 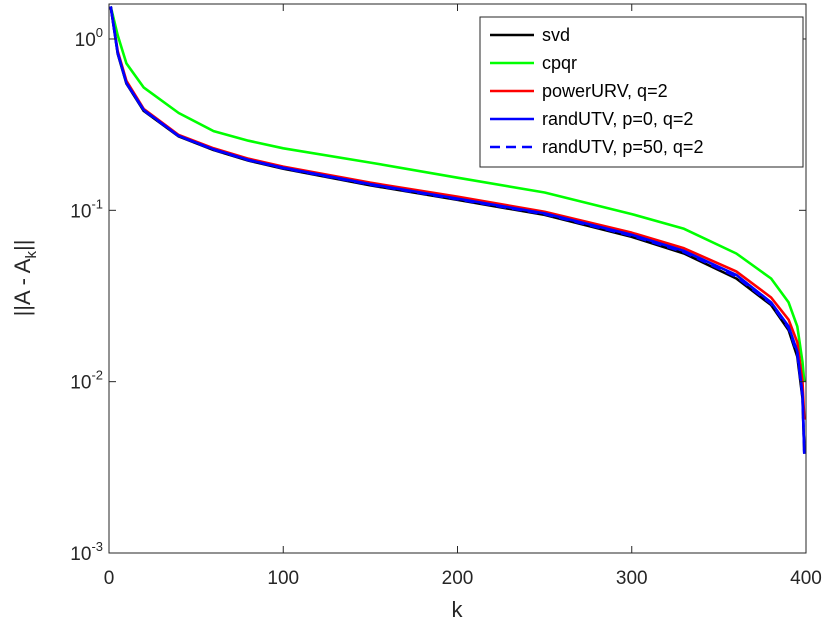 I want to click on y-axis-label-suffix: ||, so click(x=22, y=245).